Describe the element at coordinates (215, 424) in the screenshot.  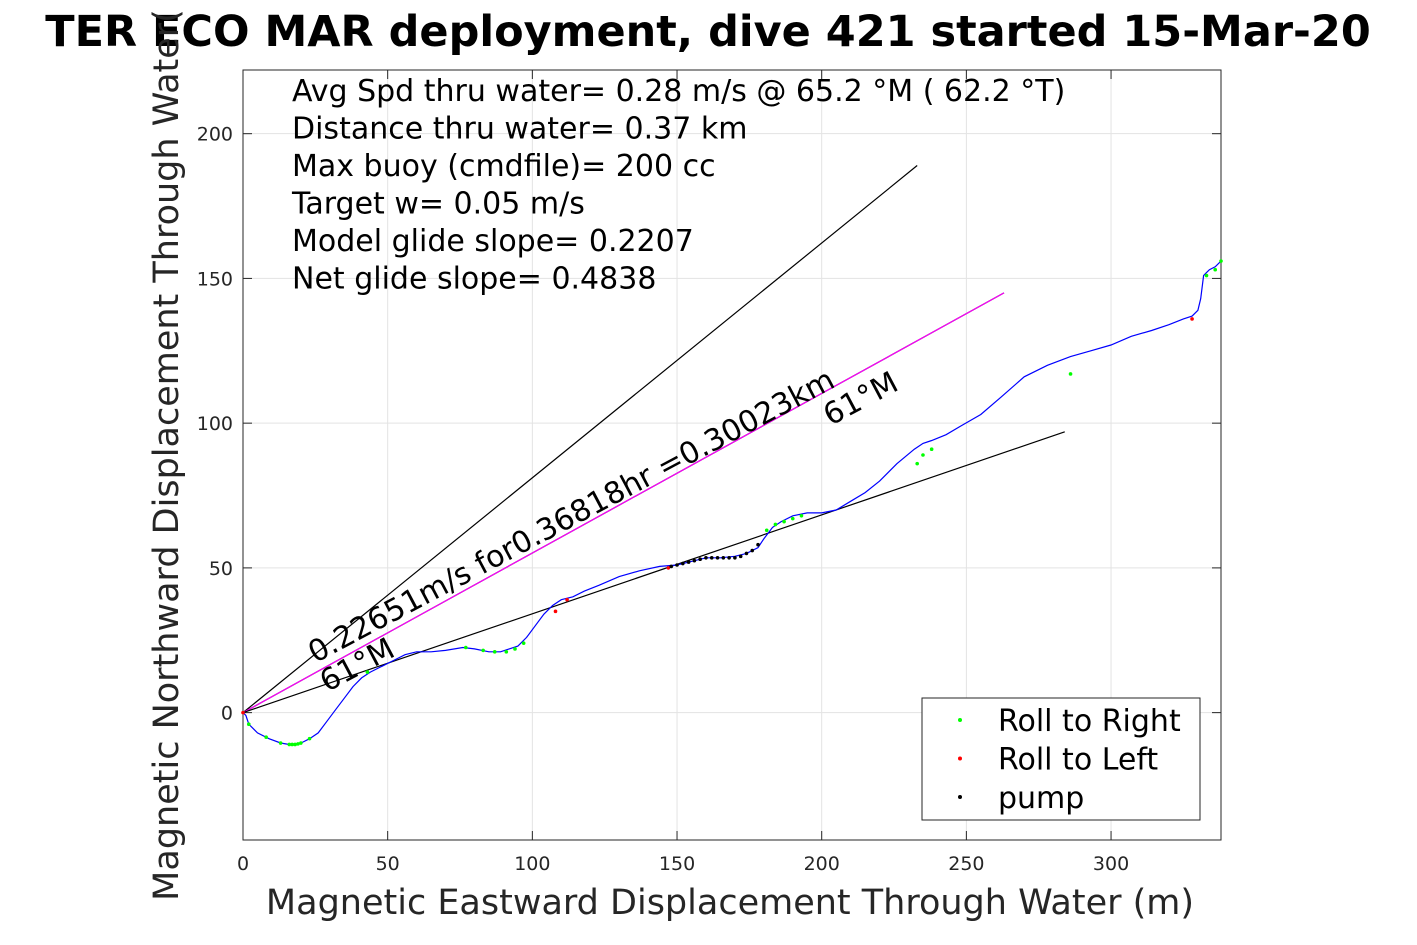
I see `y-tick-label: 100` at that location.